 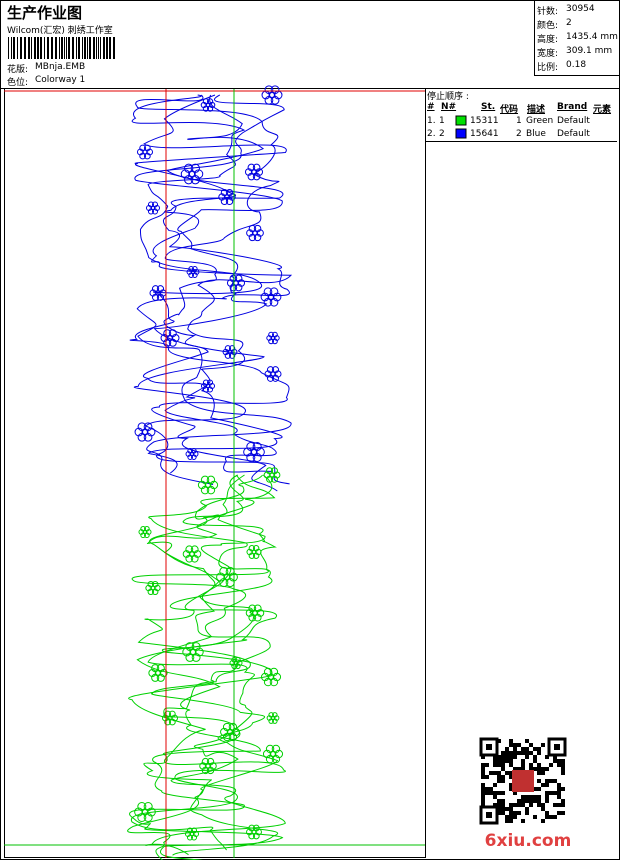 What do you see at coordinates (536, 134) in the screenshot?
I see `table-cell: Blue` at bounding box center [536, 134].